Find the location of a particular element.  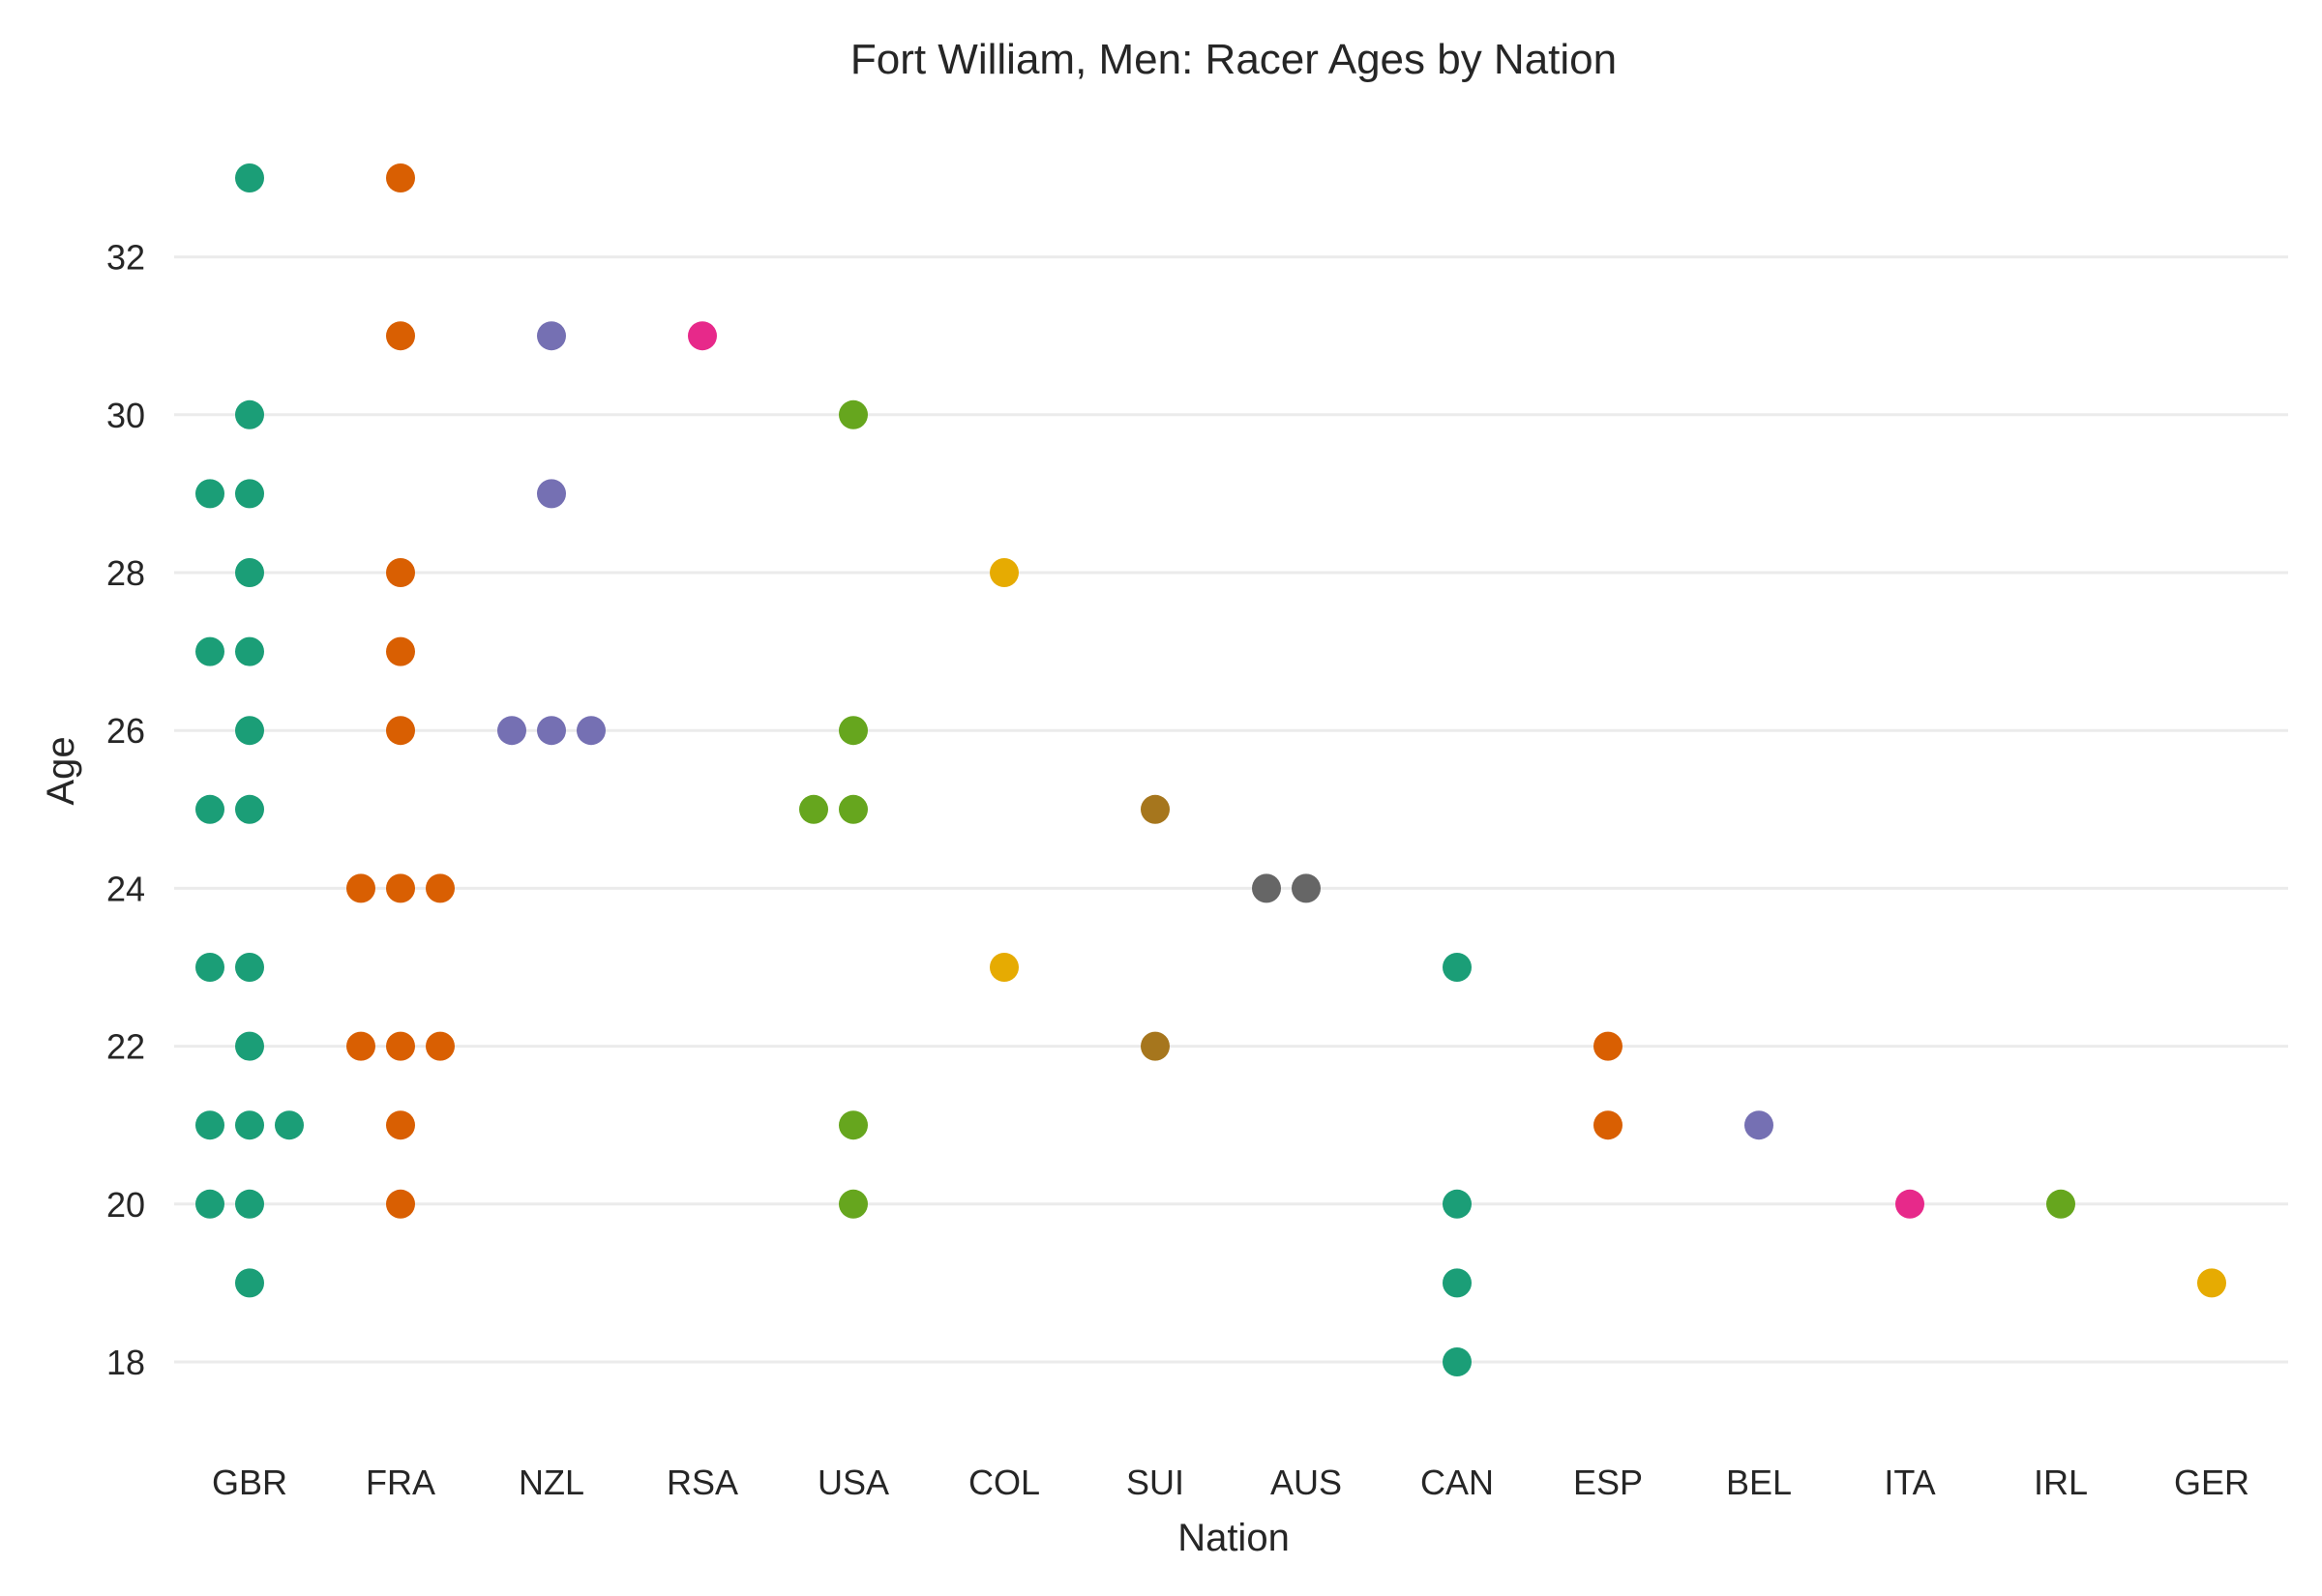

y-tick-label-32: 32 is located at coordinates (125, 258).